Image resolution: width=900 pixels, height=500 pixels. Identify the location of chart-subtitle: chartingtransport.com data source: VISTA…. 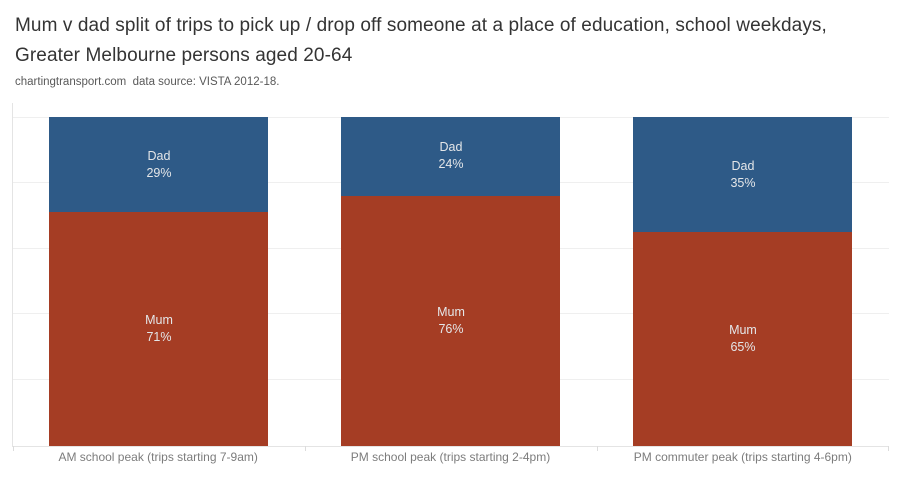
(147, 82).